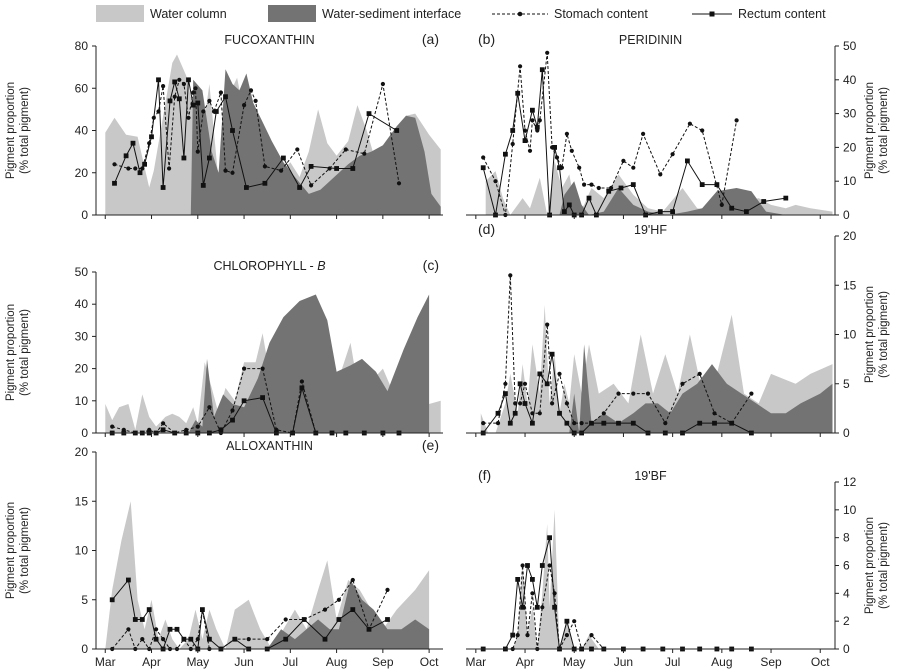  Describe the element at coordinates (850, 482) in the screenshot. I see `y-tick-label: 12` at that location.